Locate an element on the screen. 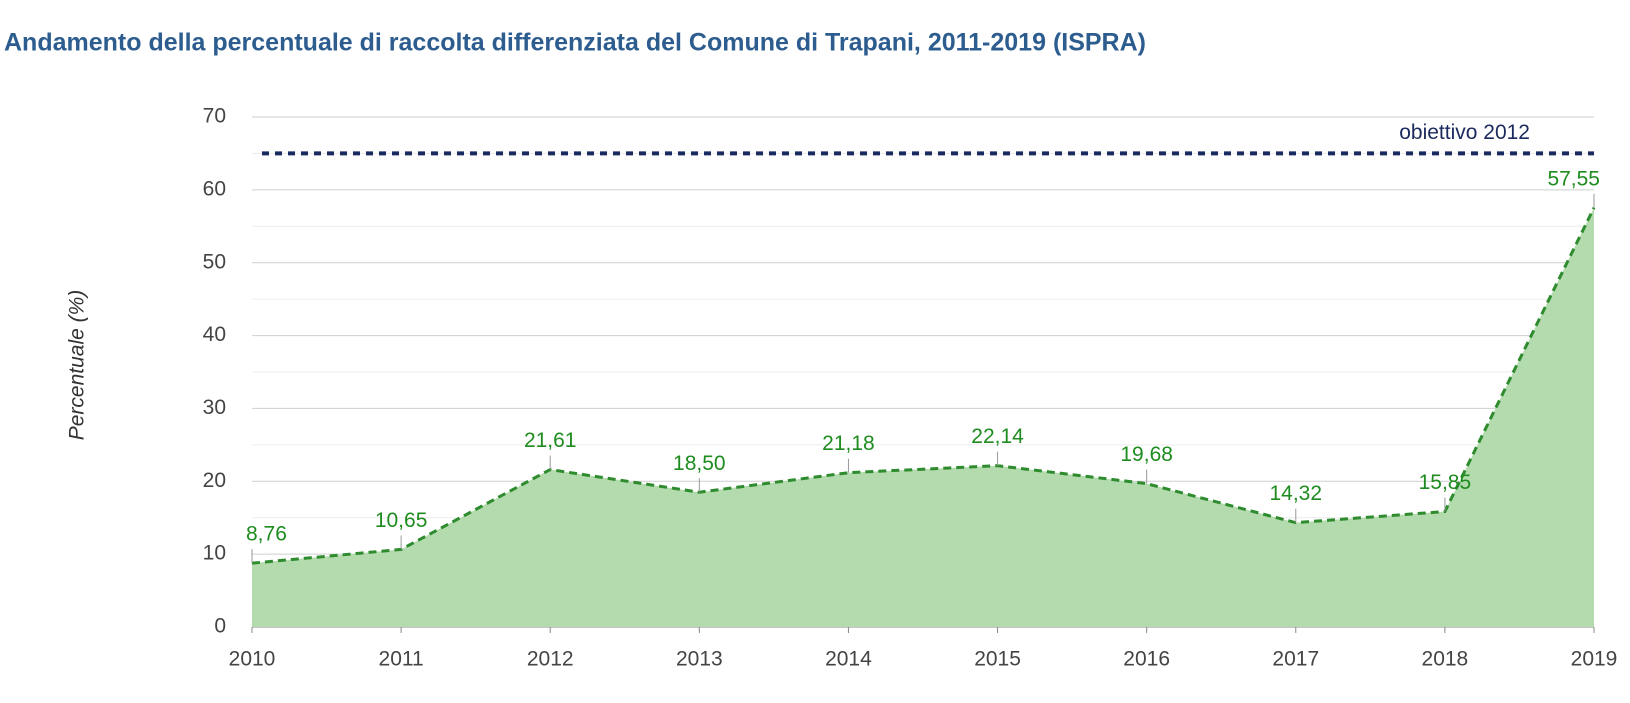  data-label: 22,14 is located at coordinates (997, 436).